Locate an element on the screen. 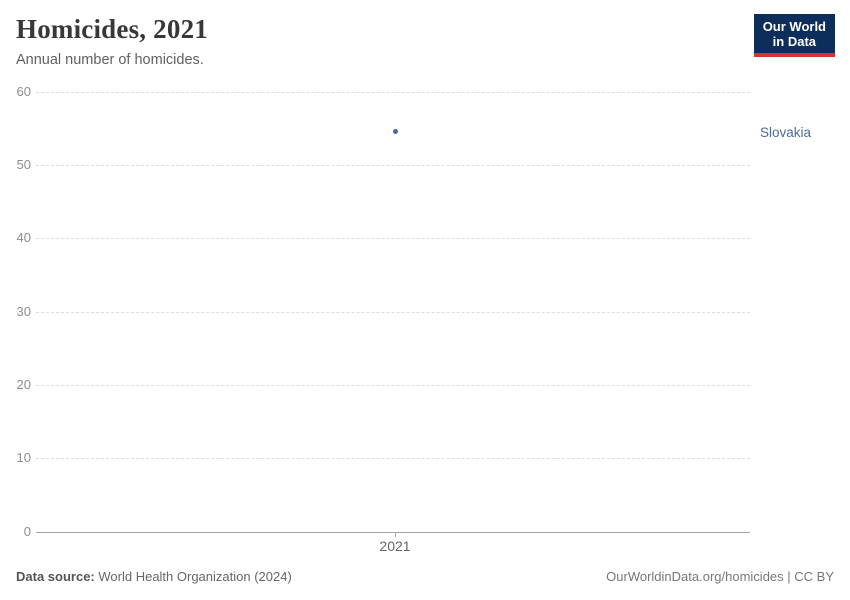 This screenshot has width=850, height=600. owid-logo-line1: Our World is located at coordinates (794, 26).